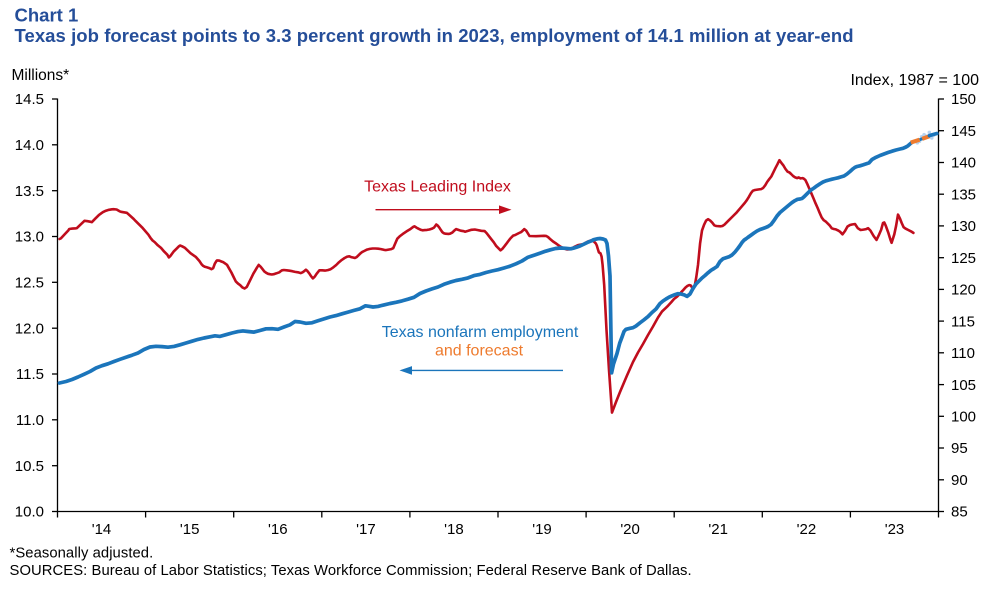 Image resolution: width=997 pixels, height=589 pixels. Describe the element at coordinates (30, 420) in the screenshot. I see `svg-text: 11.0` at that location.